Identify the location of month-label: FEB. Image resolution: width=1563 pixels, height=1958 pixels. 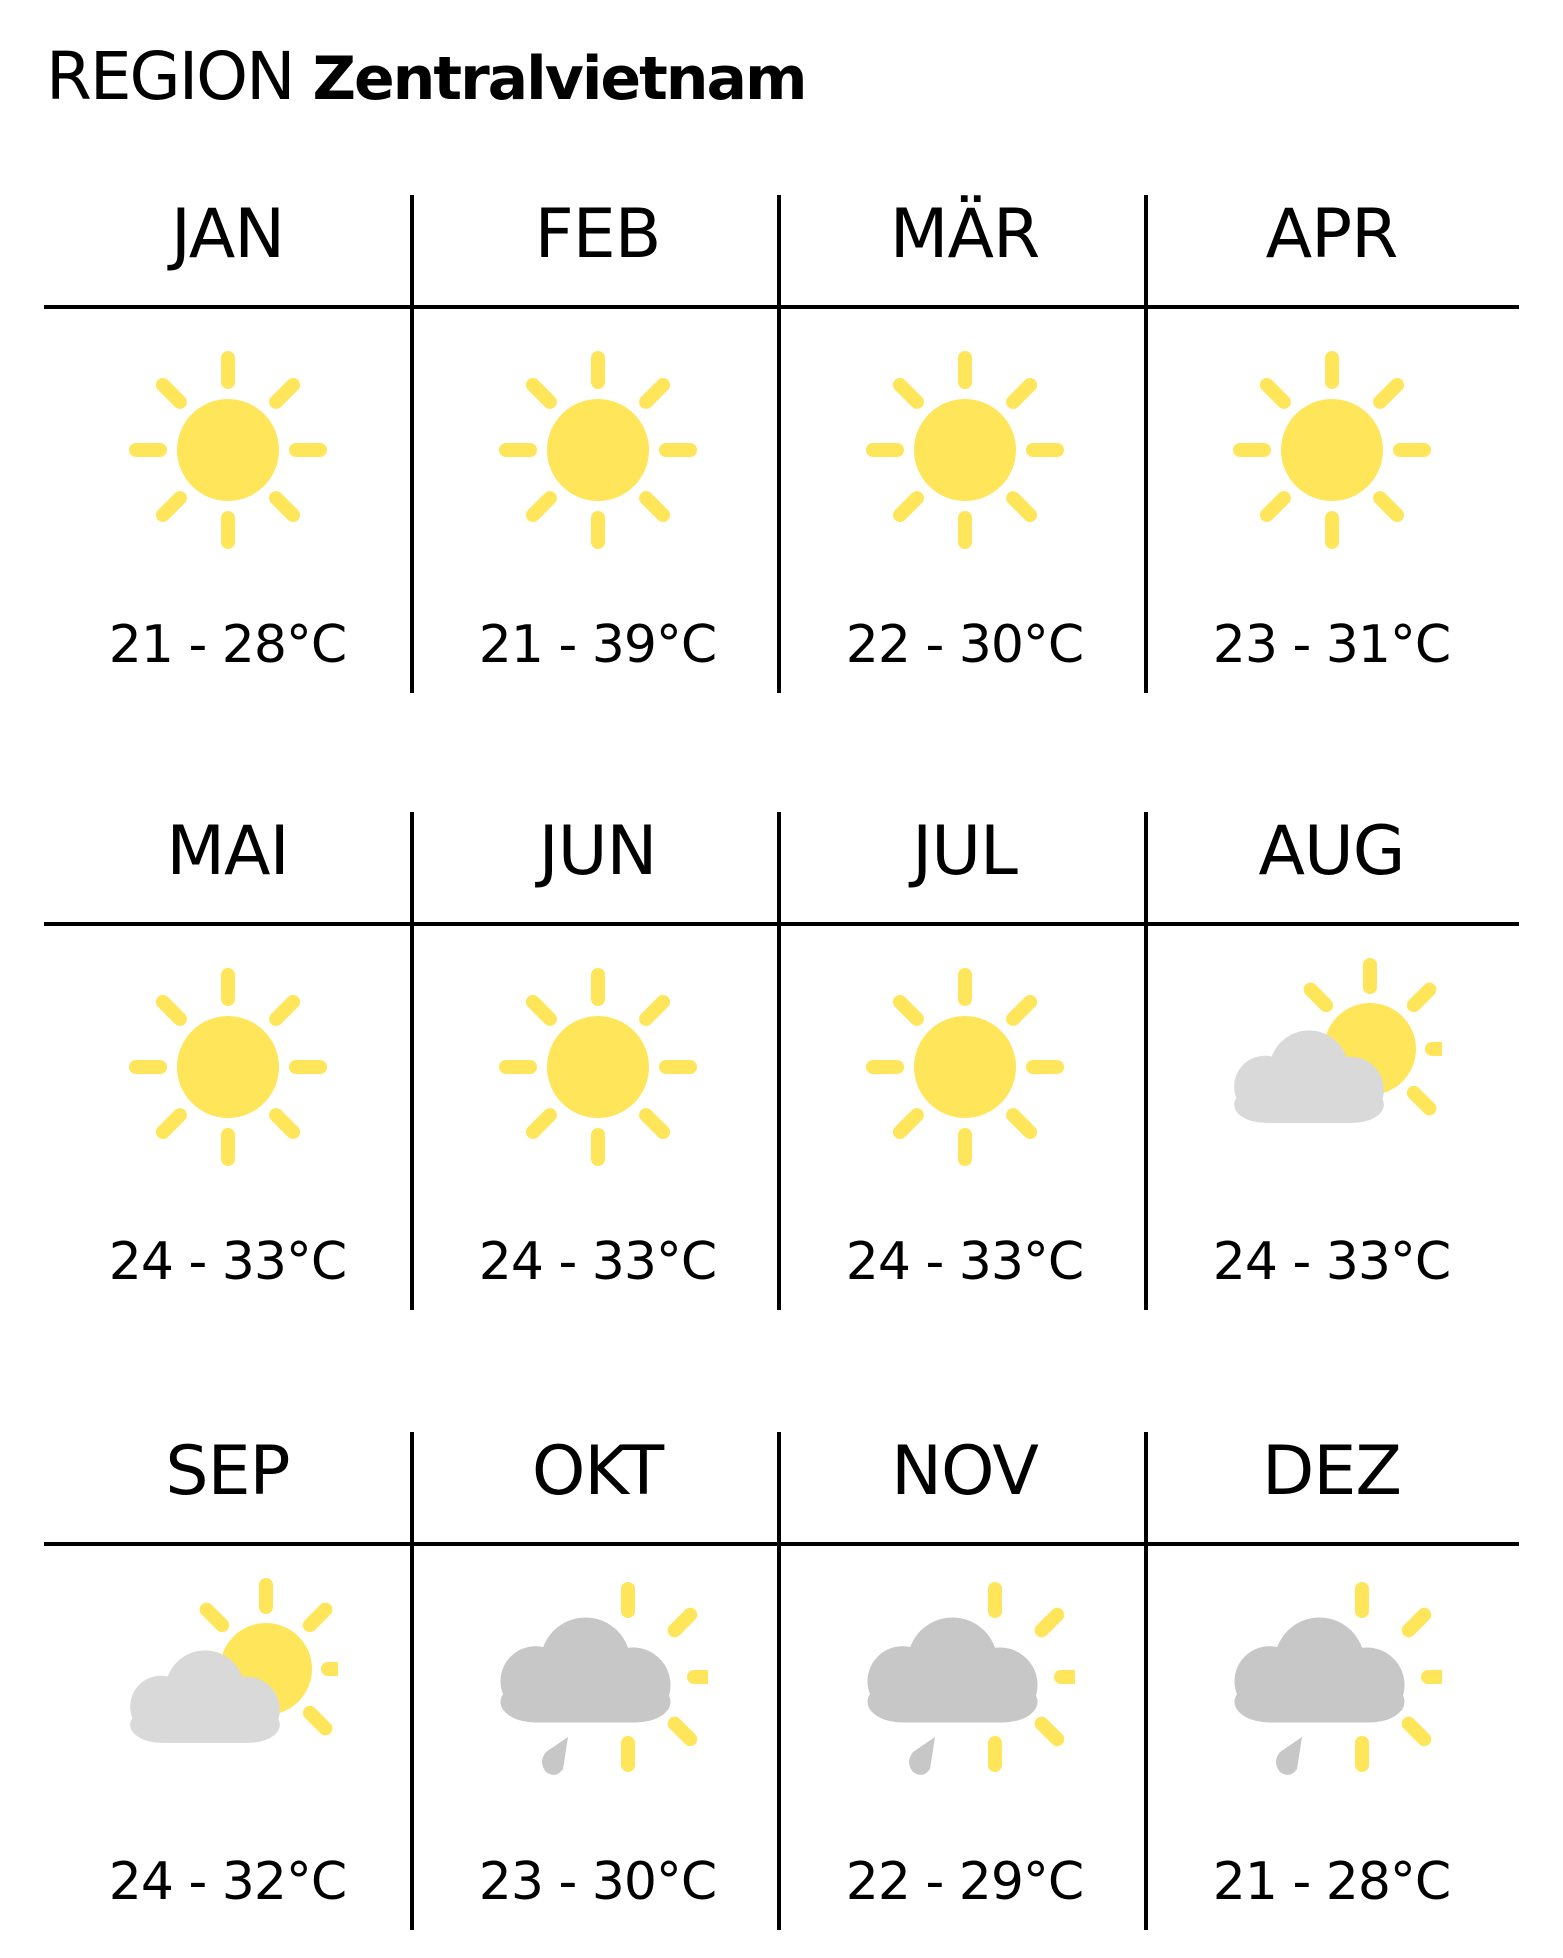
(598, 234).